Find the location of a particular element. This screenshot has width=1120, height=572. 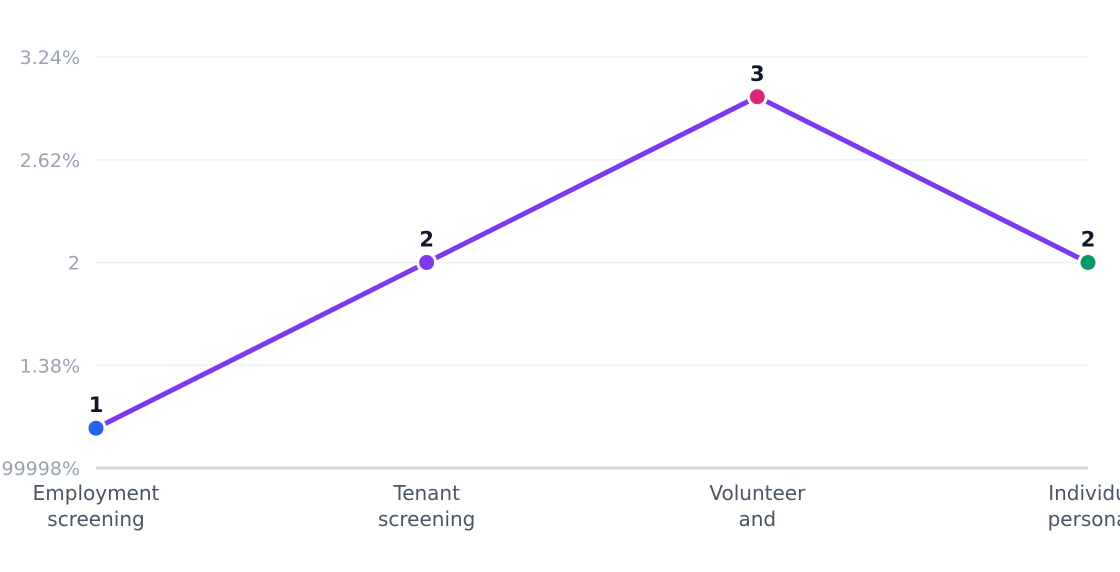

y-axis: 3.24% 2.62% 2 1.38% 0.99998% is located at coordinates (40, 263).